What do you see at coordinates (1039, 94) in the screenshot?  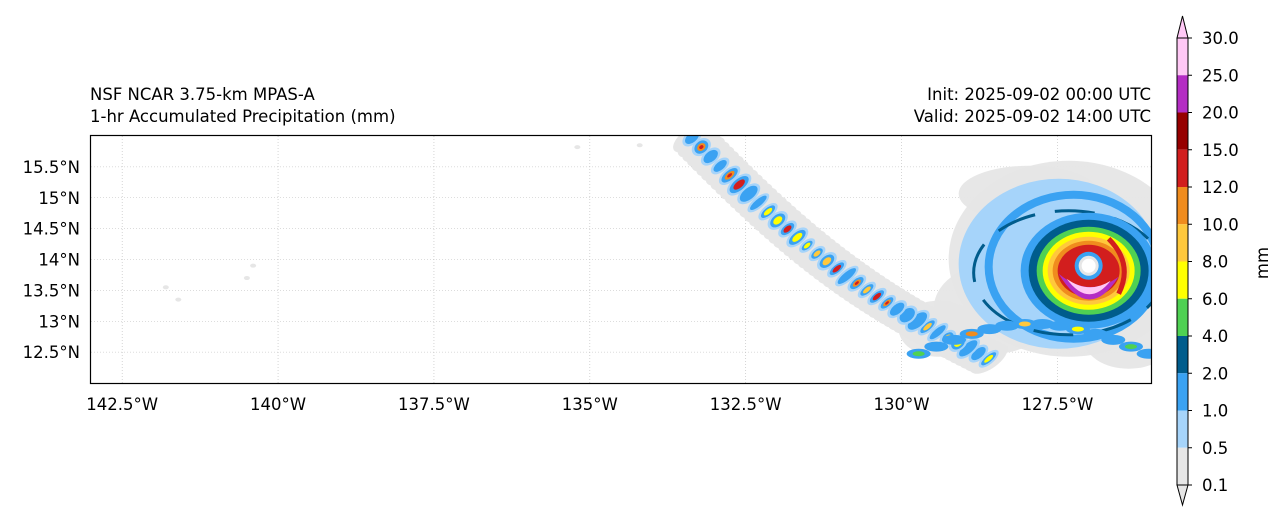 I see `init-time: Init: 2025-09-02 00:00 UTC` at bounding box center [1039, 94].